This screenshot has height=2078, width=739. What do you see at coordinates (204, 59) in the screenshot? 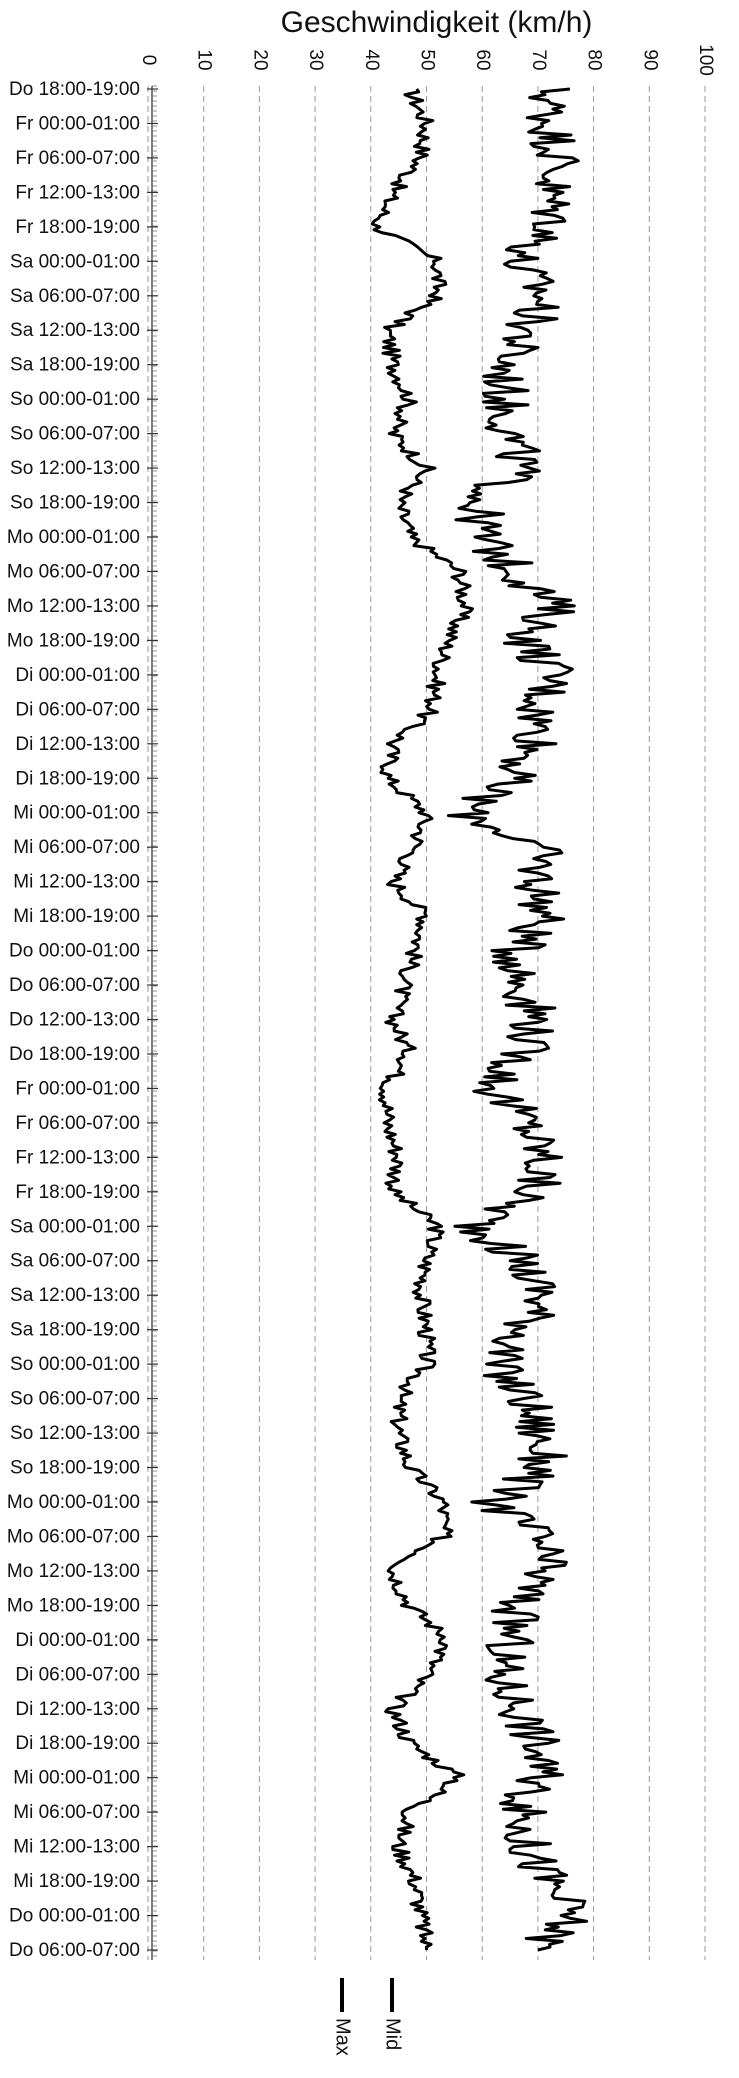
I see `speed-tick-label: 10` at bounding box center [204, 59].